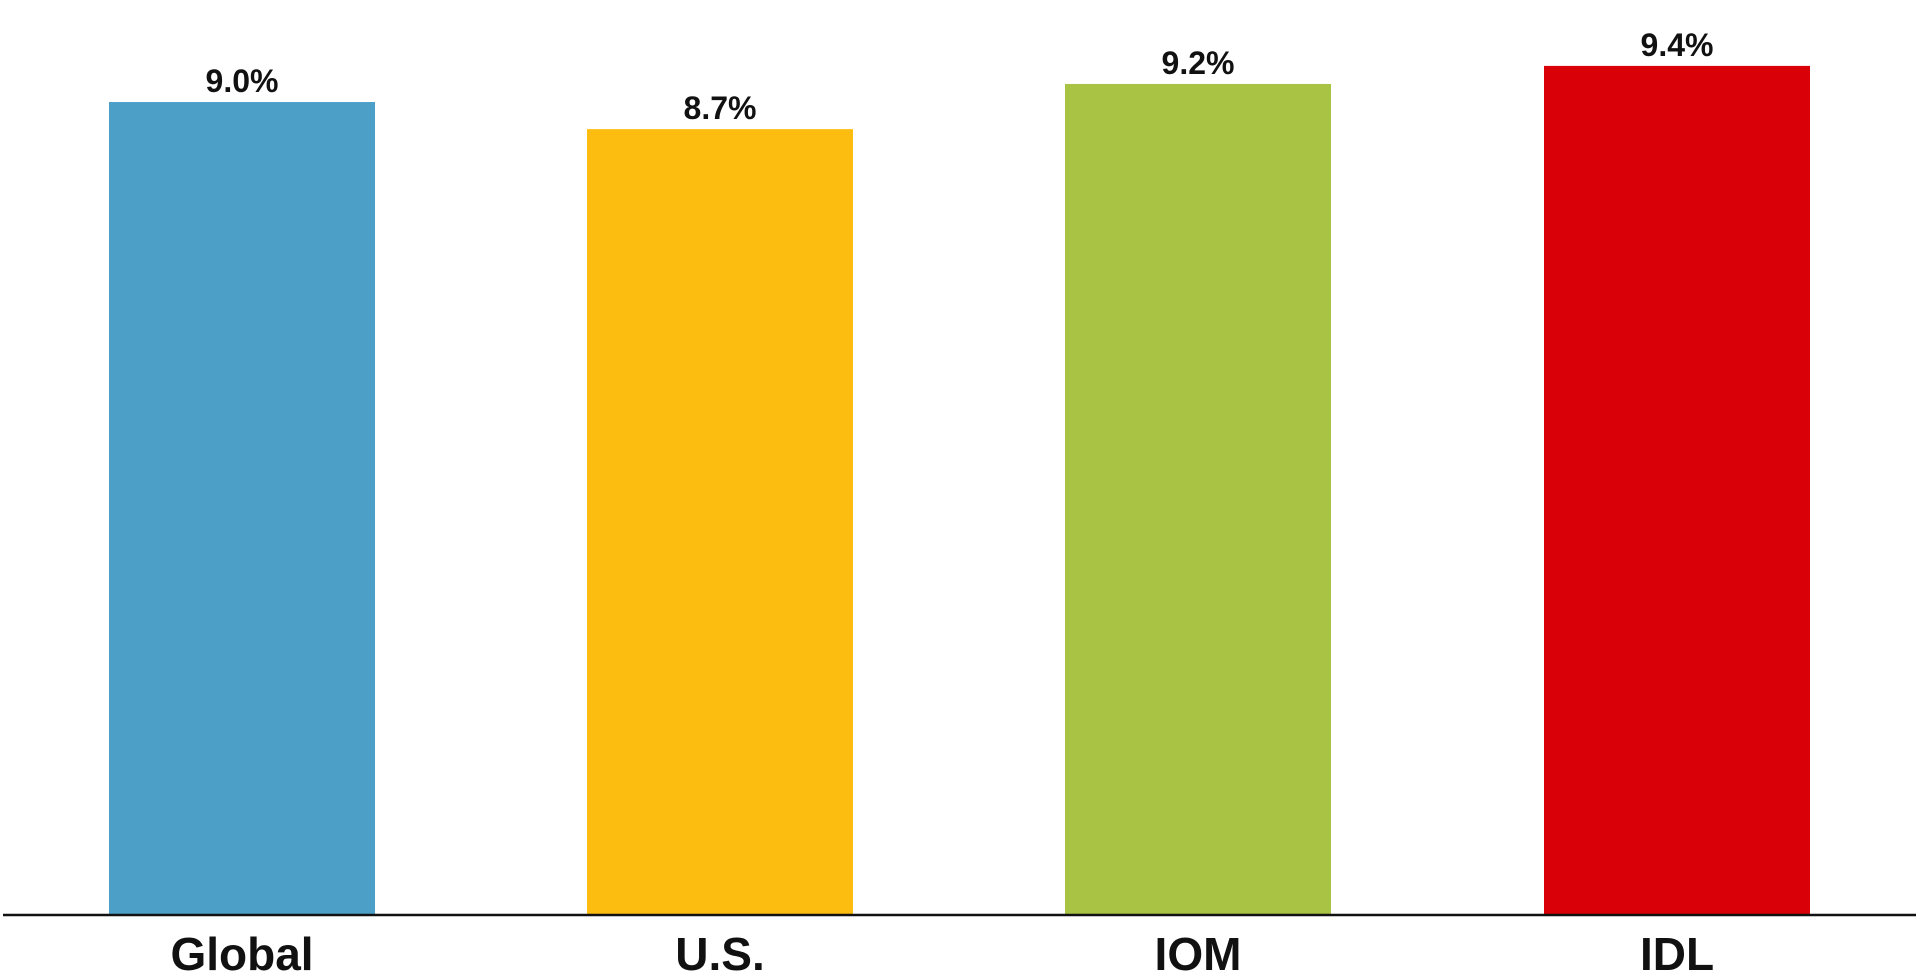 The height and width of the screenshot is (980, 1916). I want to click on value-label-idl: 9.4%, so click(1677, 45).